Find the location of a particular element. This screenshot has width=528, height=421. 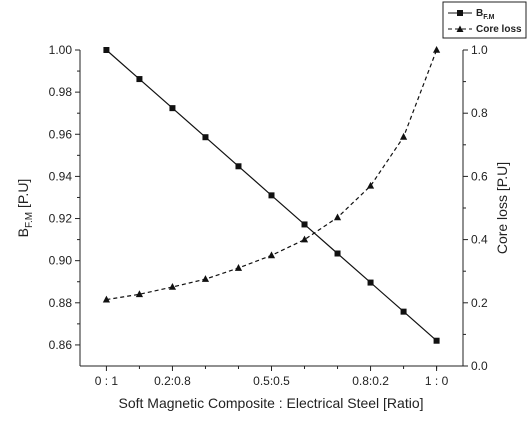

x-tick-label: 1 : 0 is located at coordinates (437, 381).